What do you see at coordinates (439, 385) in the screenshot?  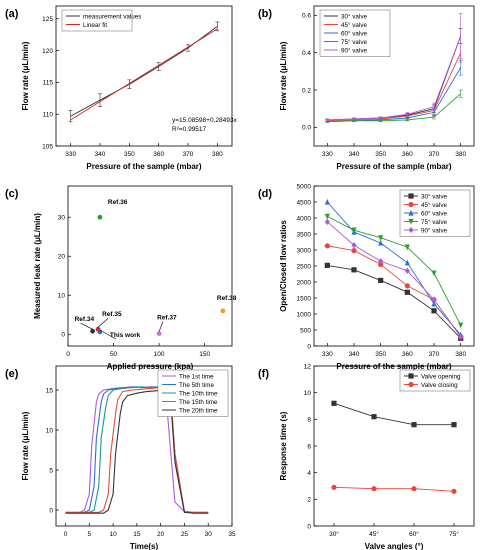 I see `legend-label: Valve closing` at bounding box center [439, 385].